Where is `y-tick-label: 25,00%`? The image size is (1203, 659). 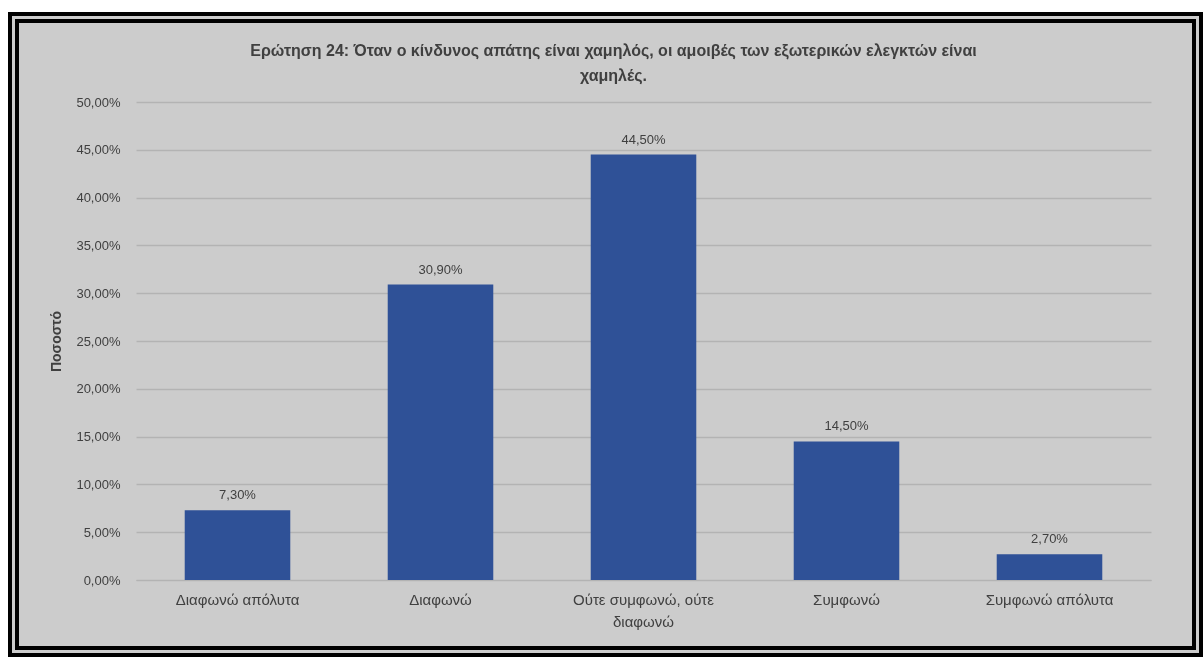
y-tick-label: 25,00% is located at coordinates (98, 341).